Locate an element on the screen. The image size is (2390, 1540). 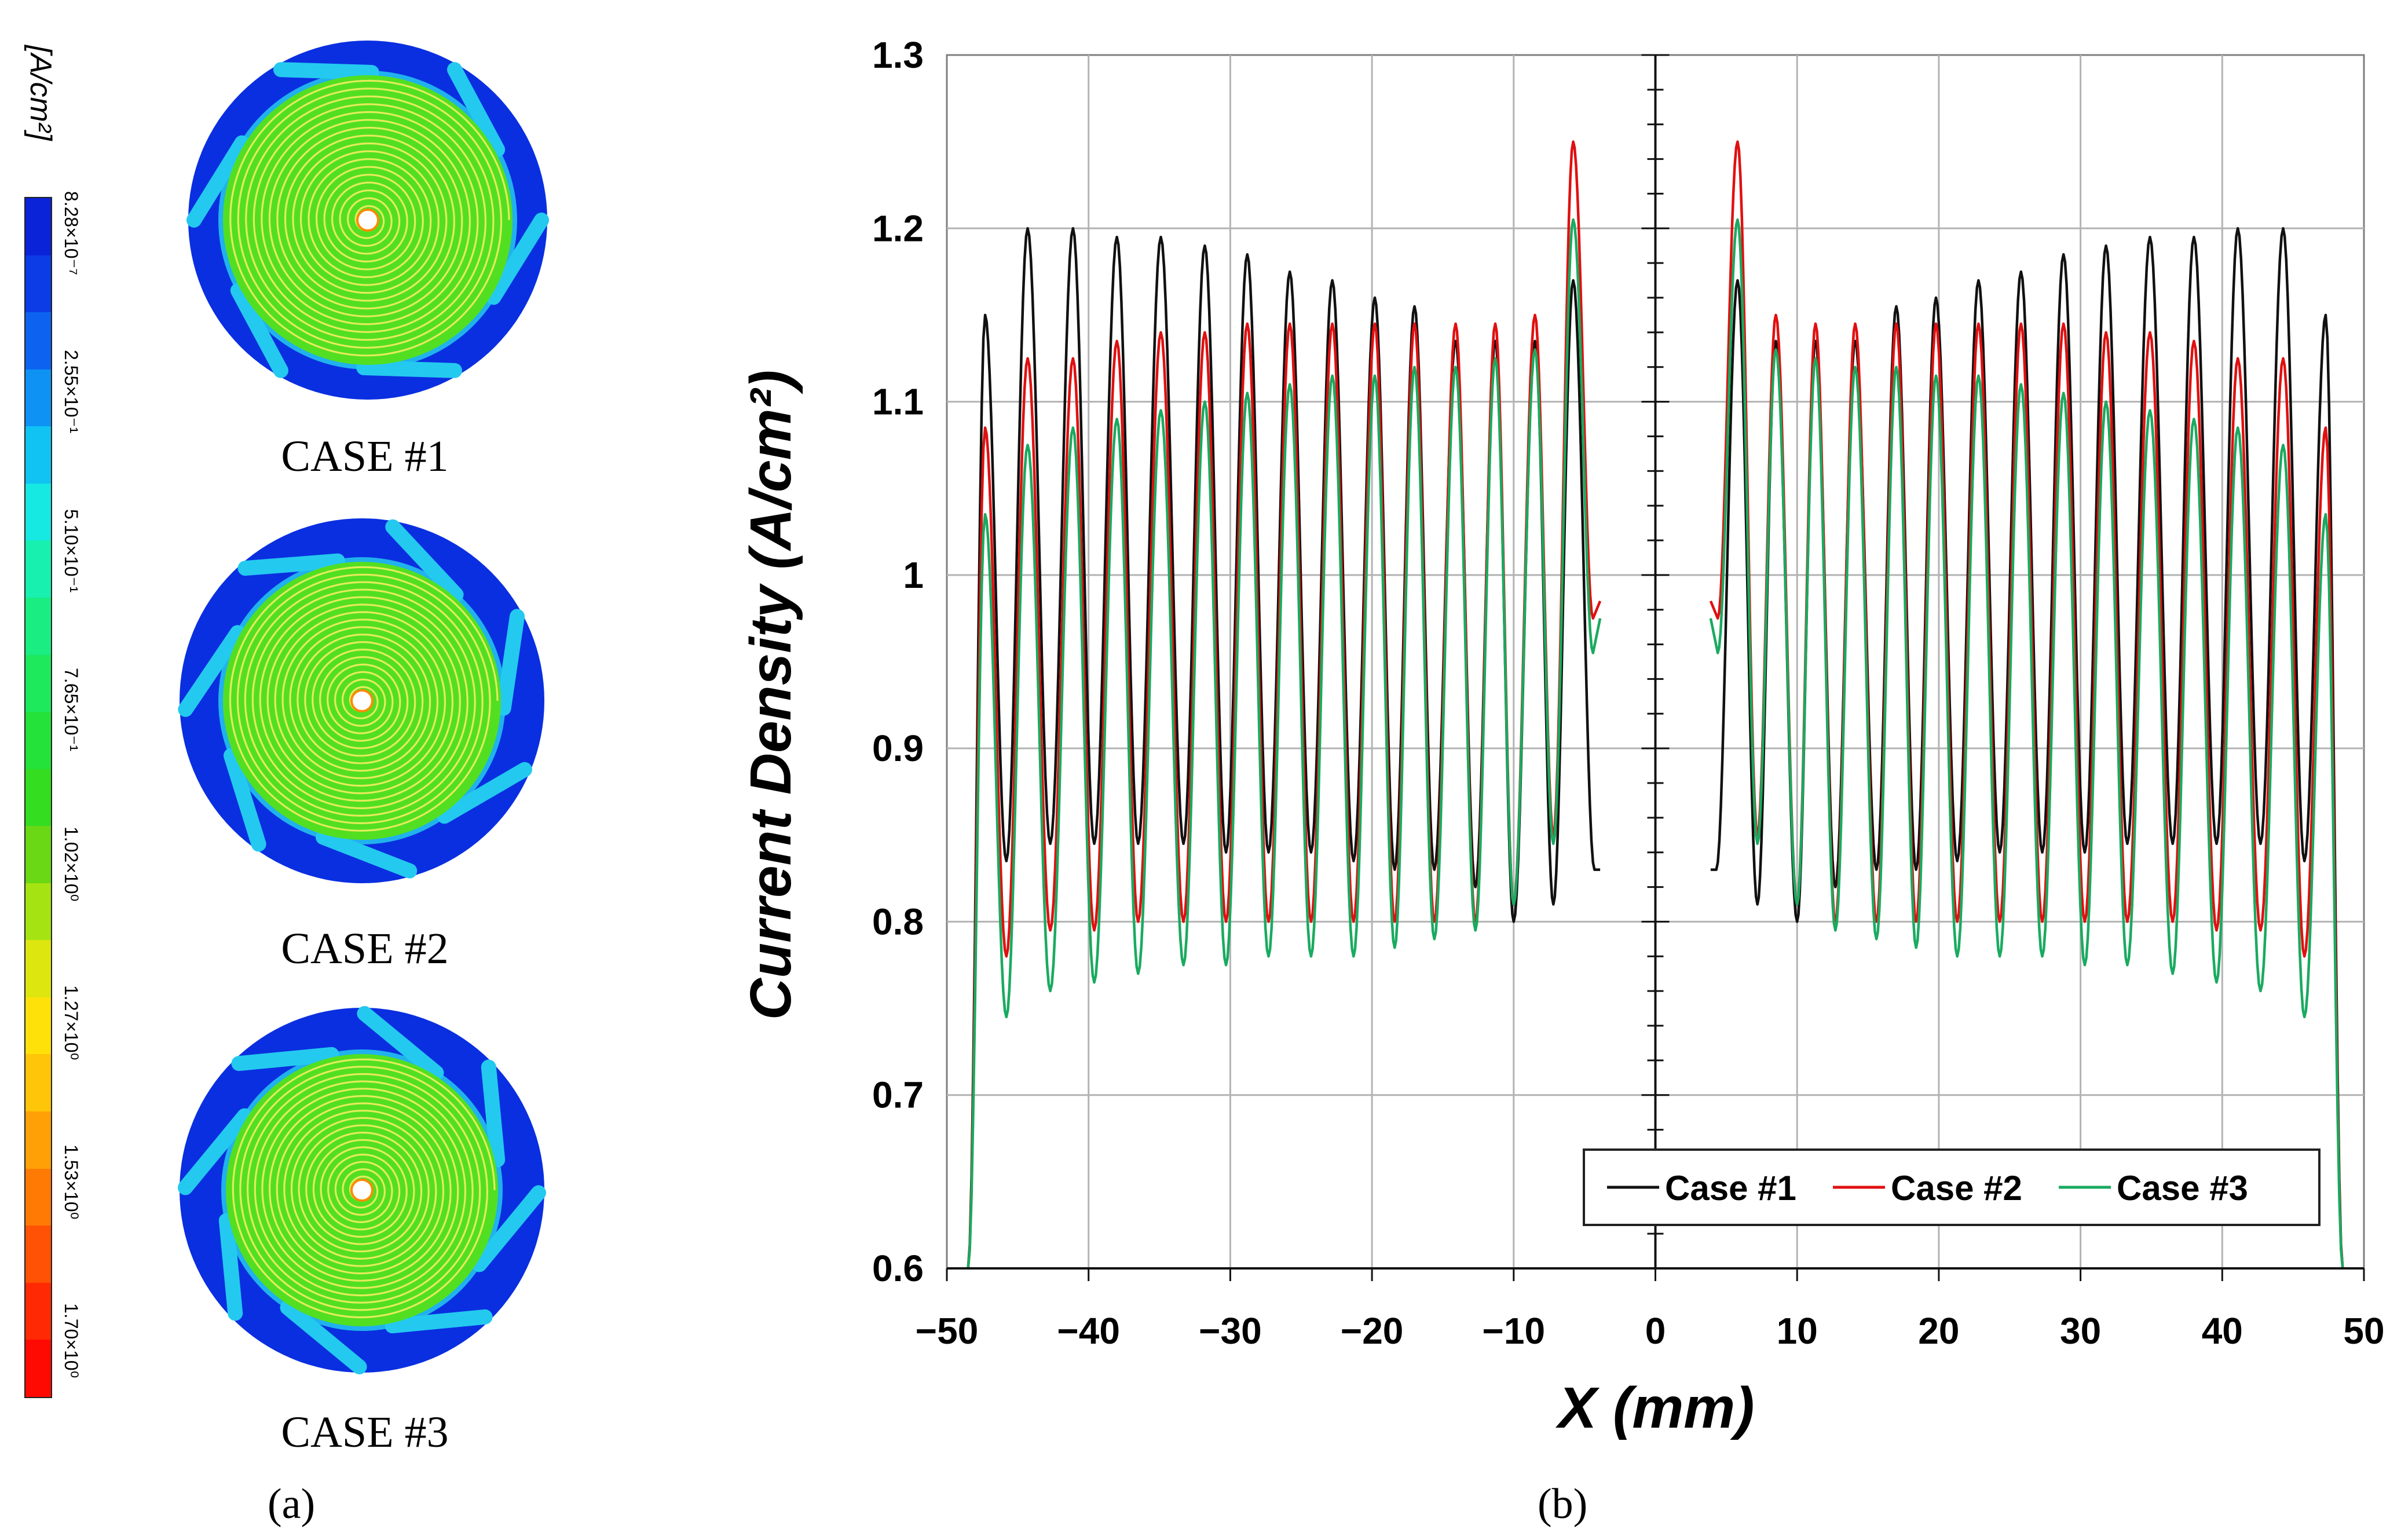
x-tick-label: 50 is located at coordinates (2363, 1331).